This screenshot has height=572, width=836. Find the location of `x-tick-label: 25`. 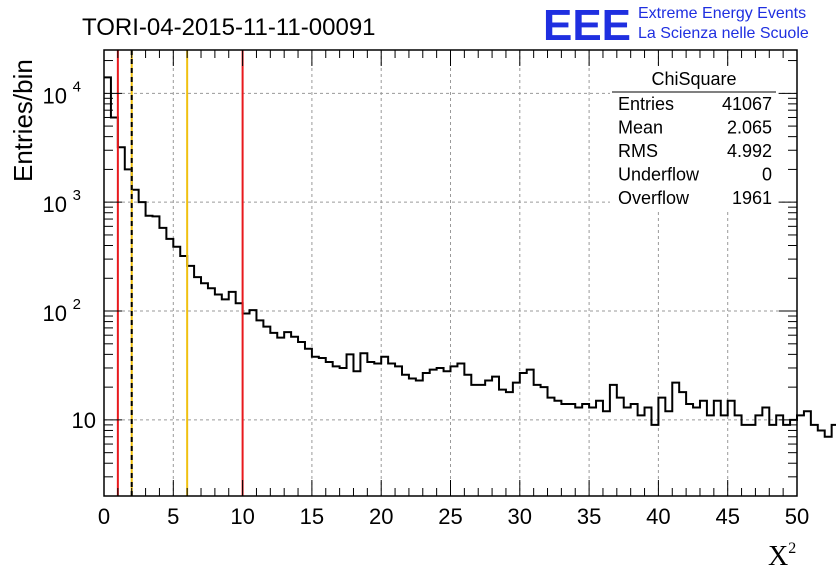

x-tick-label: 25 is located at coordinates (450, 516).